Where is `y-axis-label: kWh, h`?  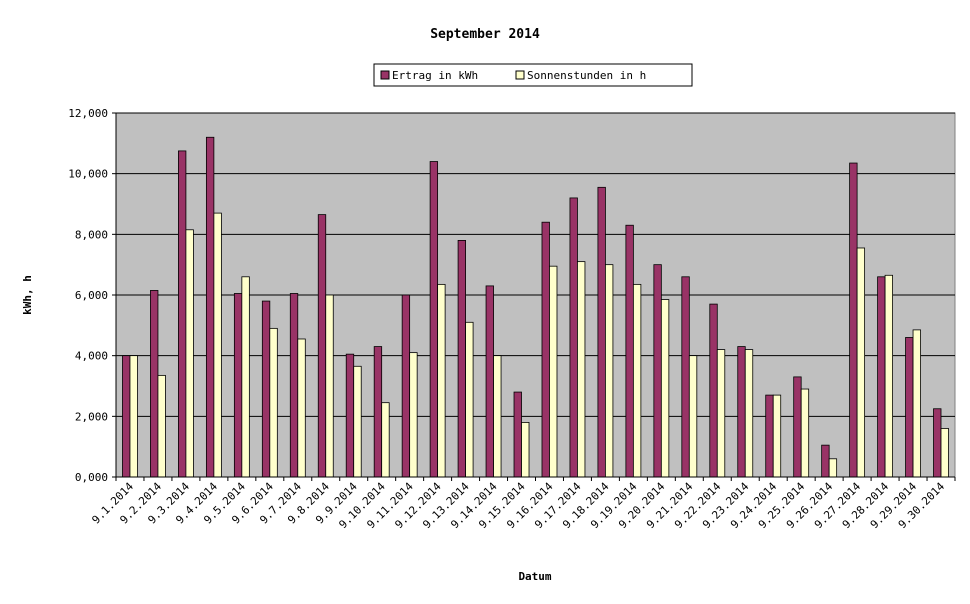 y-axis-label: kWh, h is located at coordinates (27, 295).